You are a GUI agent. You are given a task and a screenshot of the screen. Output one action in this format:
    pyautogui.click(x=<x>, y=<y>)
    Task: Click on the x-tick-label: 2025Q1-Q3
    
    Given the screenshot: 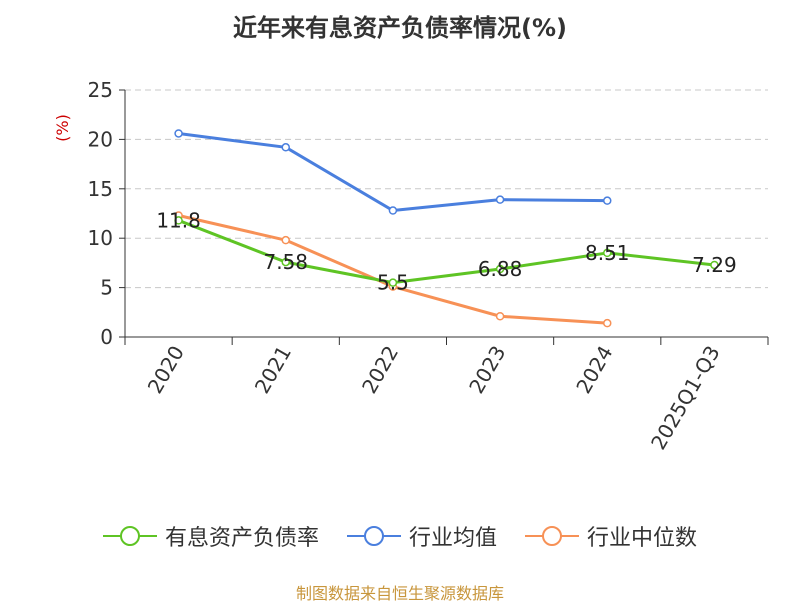 What is the action you would take?
    pyautogui.click(x=685, y=398)
    